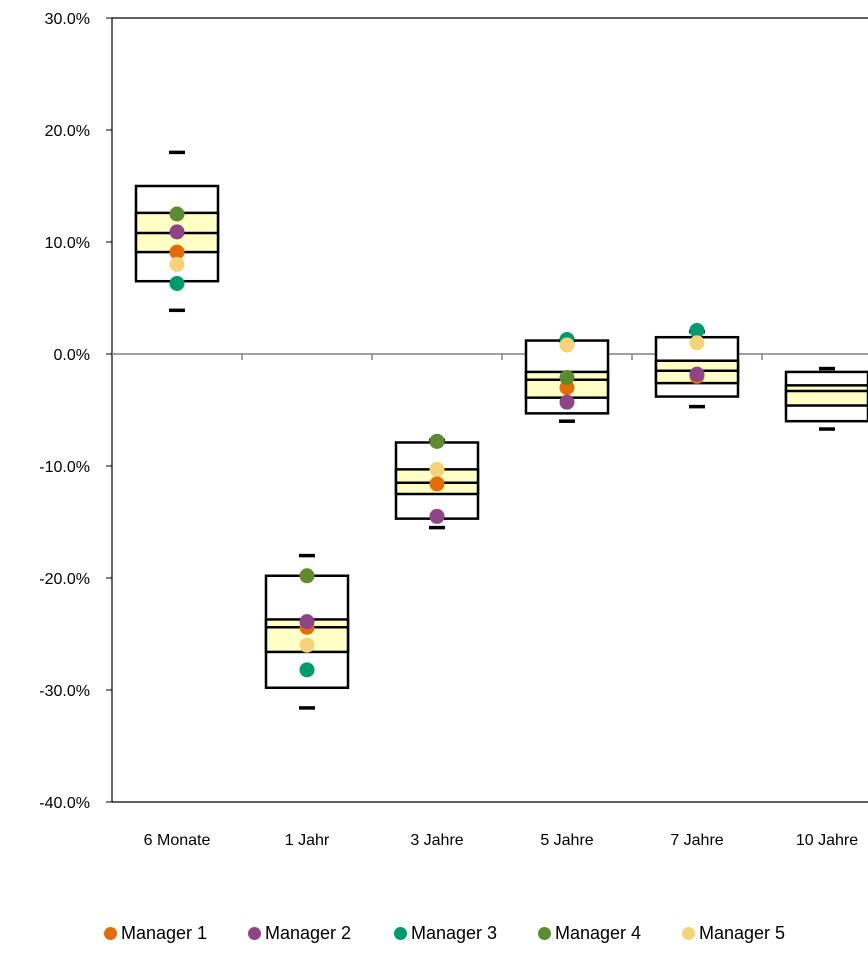  I want to click on legend-label: Manager 5, so click(742, 932).